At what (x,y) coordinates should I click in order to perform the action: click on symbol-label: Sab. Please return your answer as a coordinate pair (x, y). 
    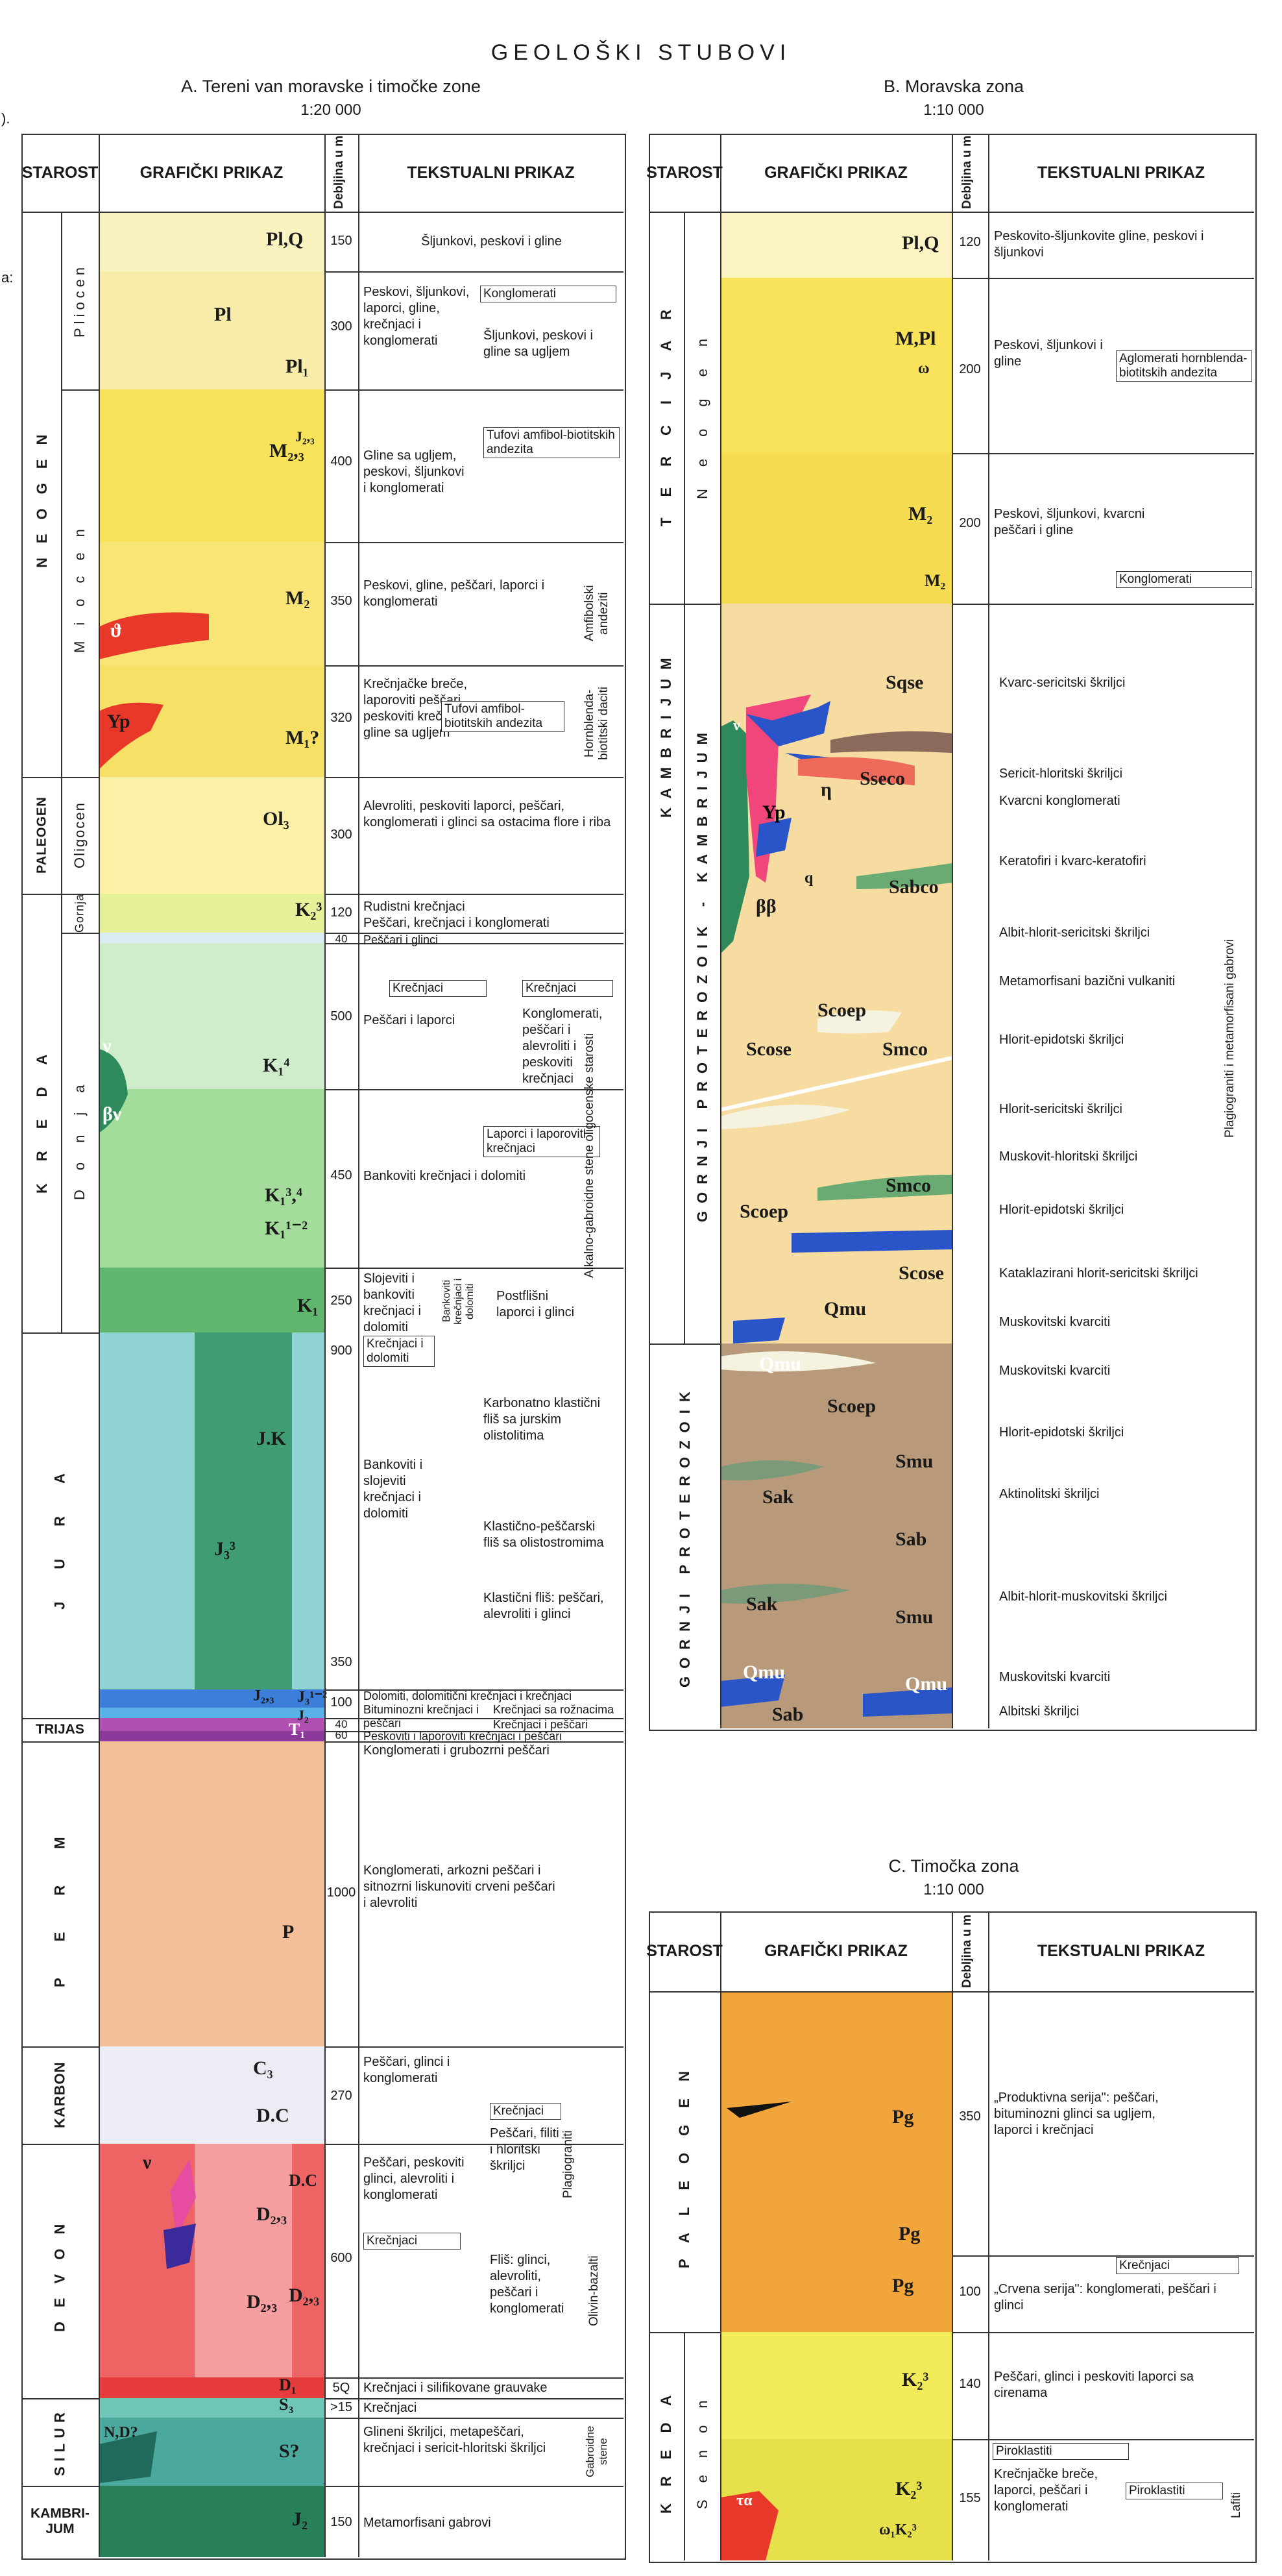
    Looking at the image, I should click on (788, 1714).